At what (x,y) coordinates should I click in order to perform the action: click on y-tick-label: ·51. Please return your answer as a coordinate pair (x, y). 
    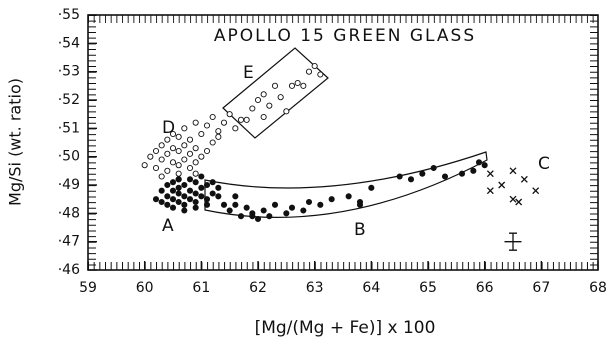
    Looking at the image, I should click on (69, 128).